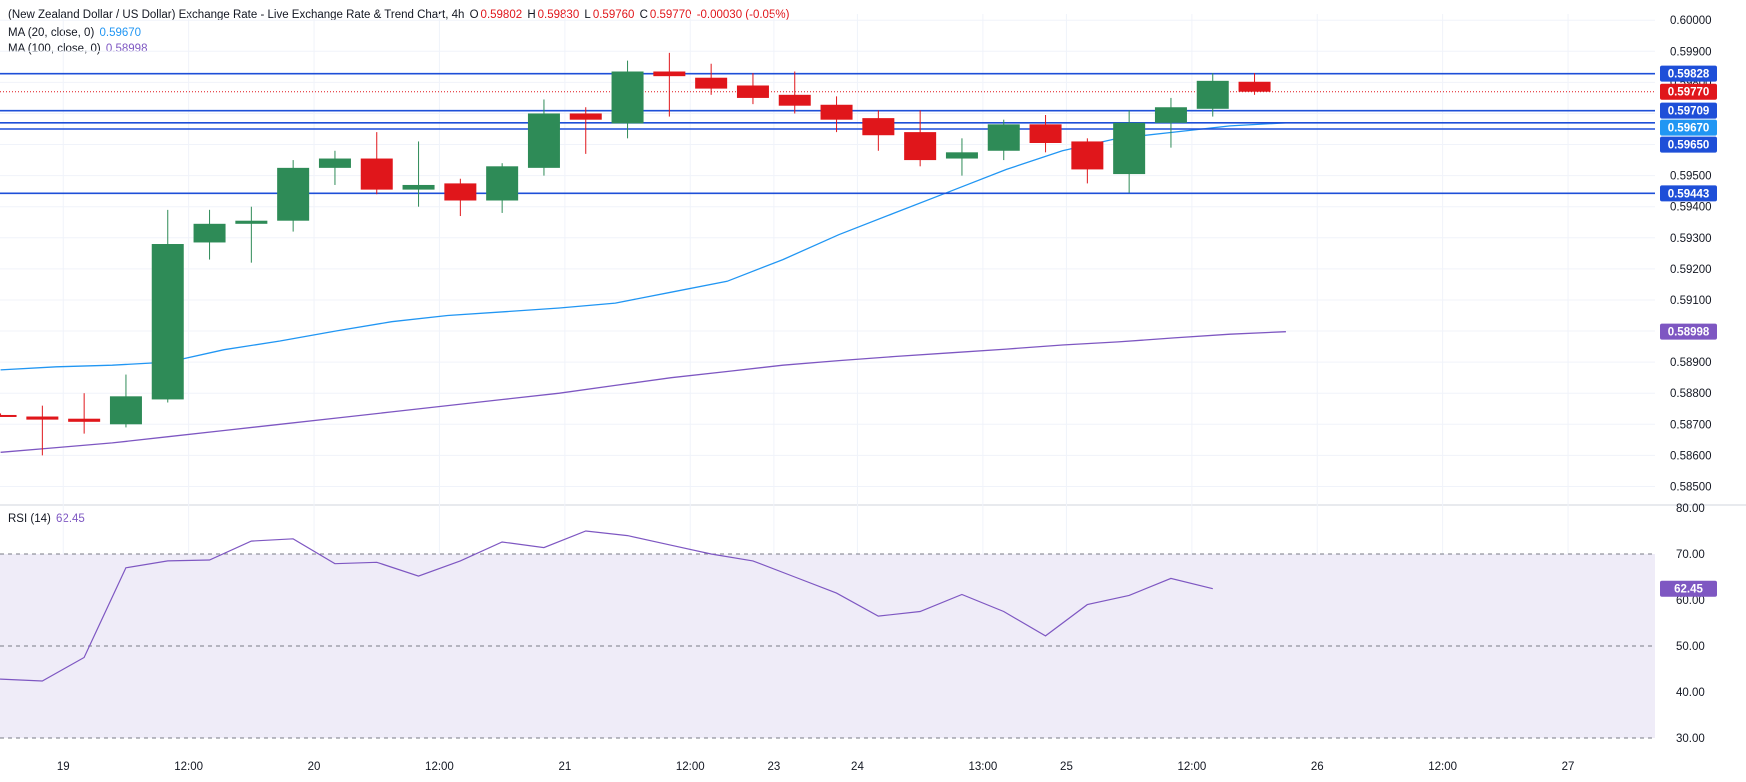 This screenshot has height=782, width=1746. Describe the element at coordinates (1691, 301) in the screenshot. I see `price-tick-label: 0.59100` at that location.